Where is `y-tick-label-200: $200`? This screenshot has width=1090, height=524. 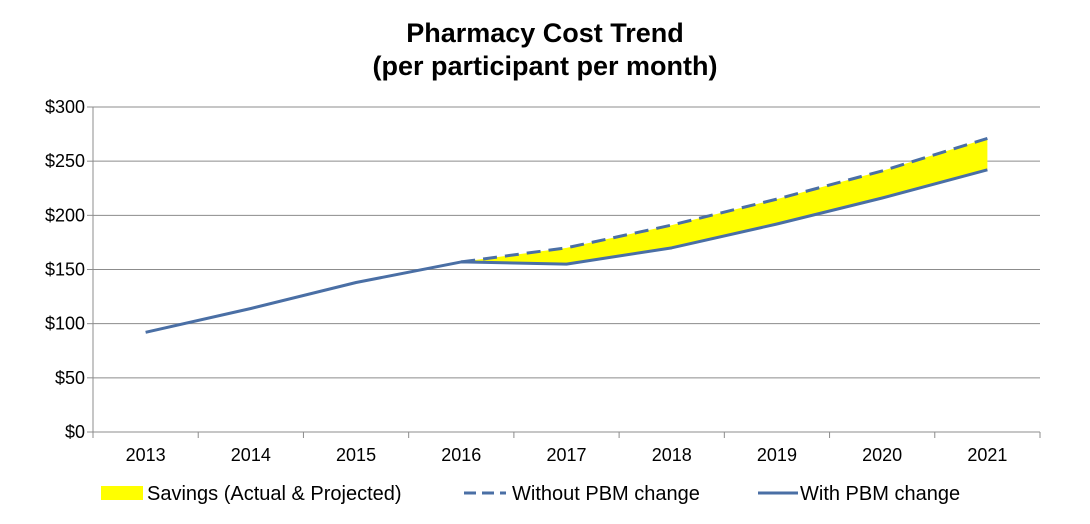 y-tick-label-200: $200 is located at coordinates (65, 215).